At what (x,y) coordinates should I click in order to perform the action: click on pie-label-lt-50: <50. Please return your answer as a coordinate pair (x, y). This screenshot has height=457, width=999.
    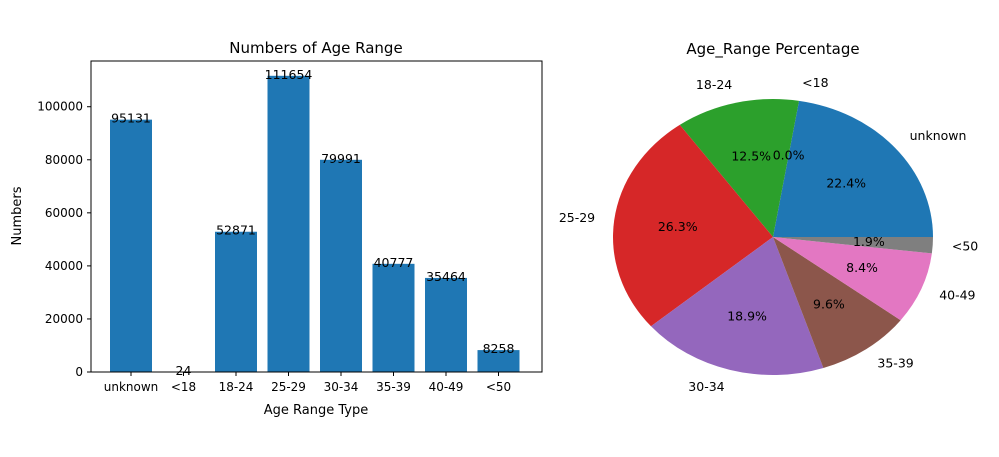
    Looking at the image, I should click on (965, 245).